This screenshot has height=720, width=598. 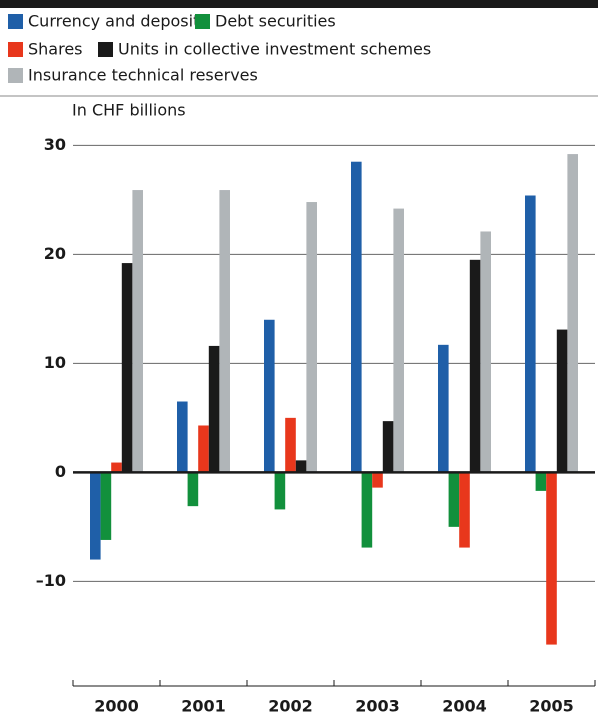 What do you see at coordinates (55, 49) in the screenshot?
I see `legend-label: Shares` at bounding box center [55, 49].